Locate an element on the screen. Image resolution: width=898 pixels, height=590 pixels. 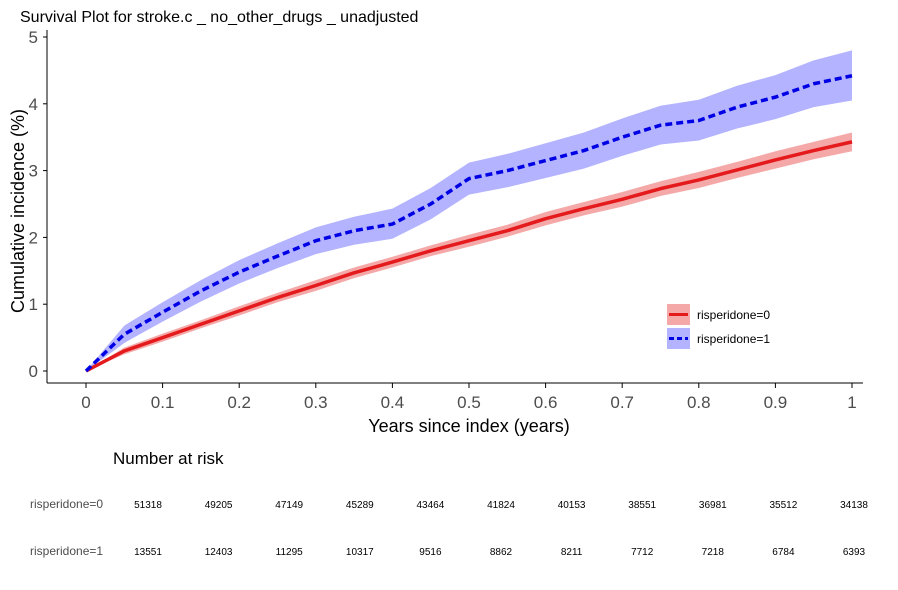
x-tick-label: 0.1 is located at coordinates (163, 402).